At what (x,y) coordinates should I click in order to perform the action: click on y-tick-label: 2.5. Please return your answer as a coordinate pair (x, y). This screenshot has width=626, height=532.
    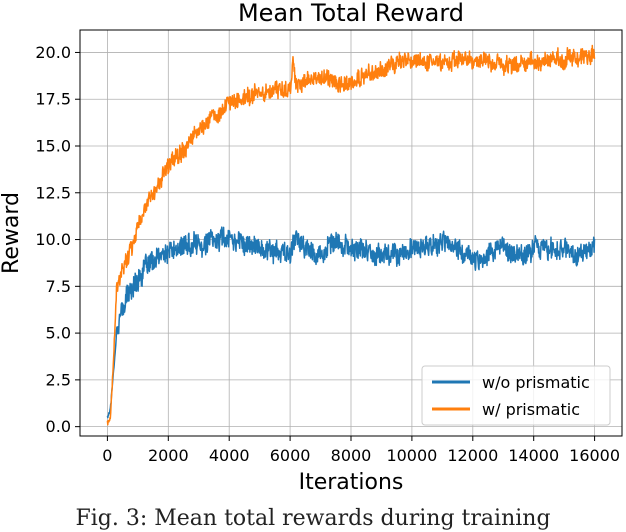
    Looking at the image, I should click on (58, 379).